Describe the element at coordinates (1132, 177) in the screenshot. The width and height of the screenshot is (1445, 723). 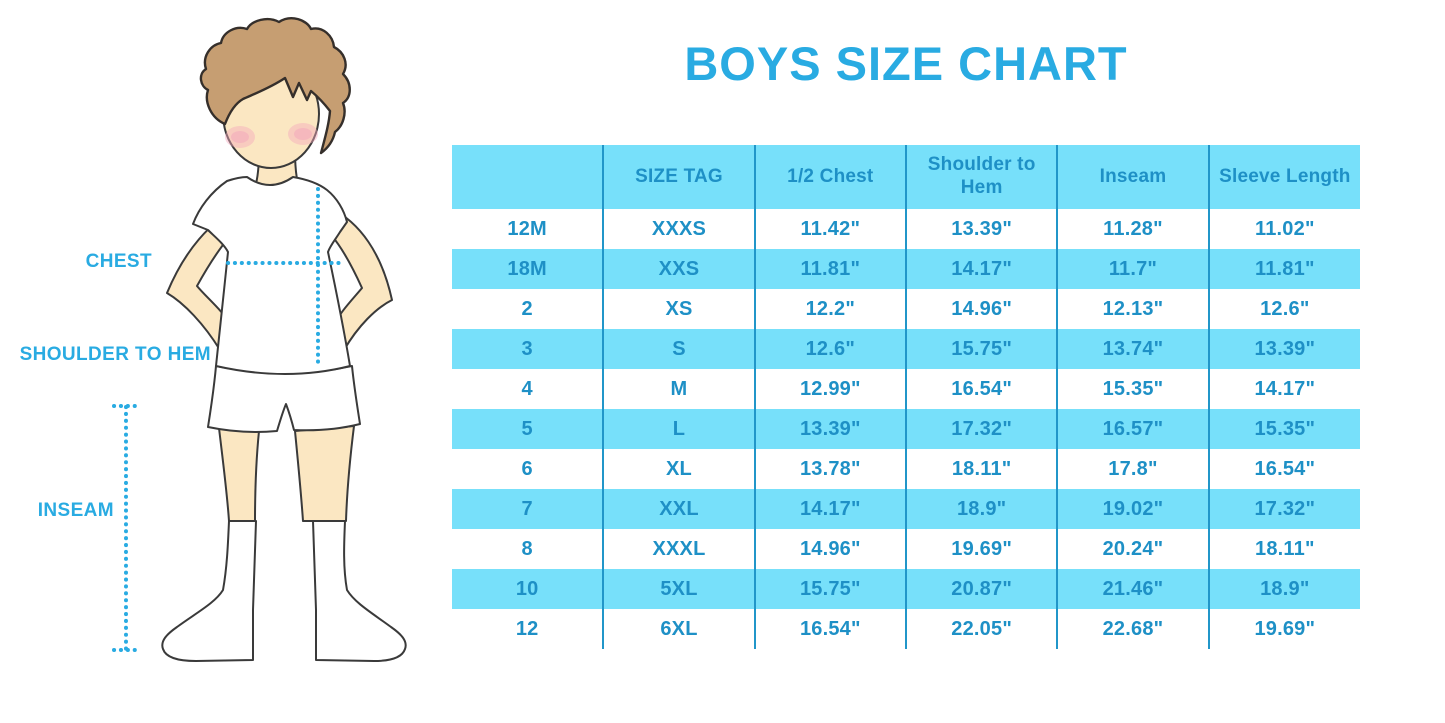
I see `header-cell-inseam: Inseam` at that location.